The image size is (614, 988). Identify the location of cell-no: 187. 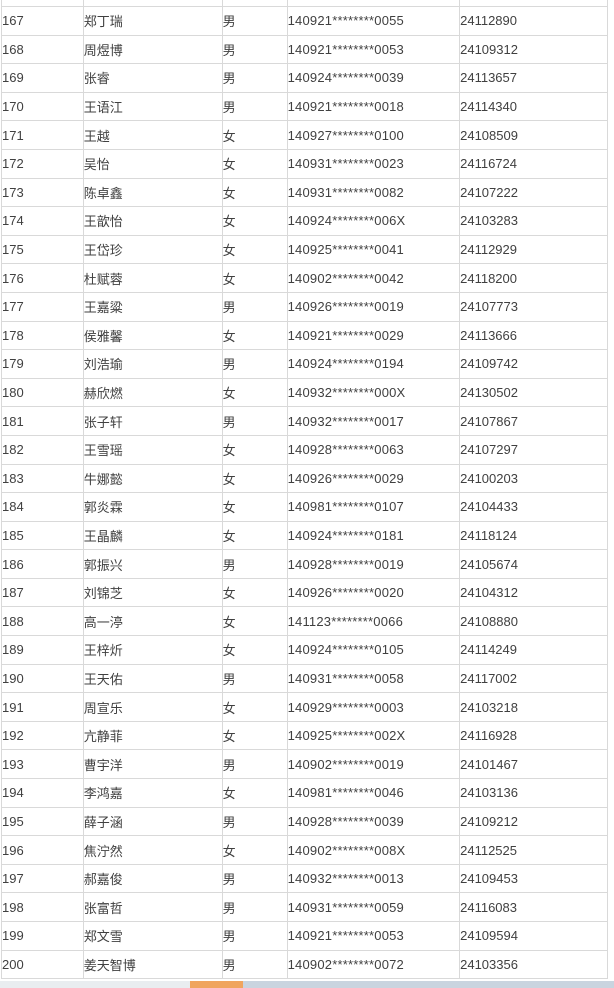
(42, 592).